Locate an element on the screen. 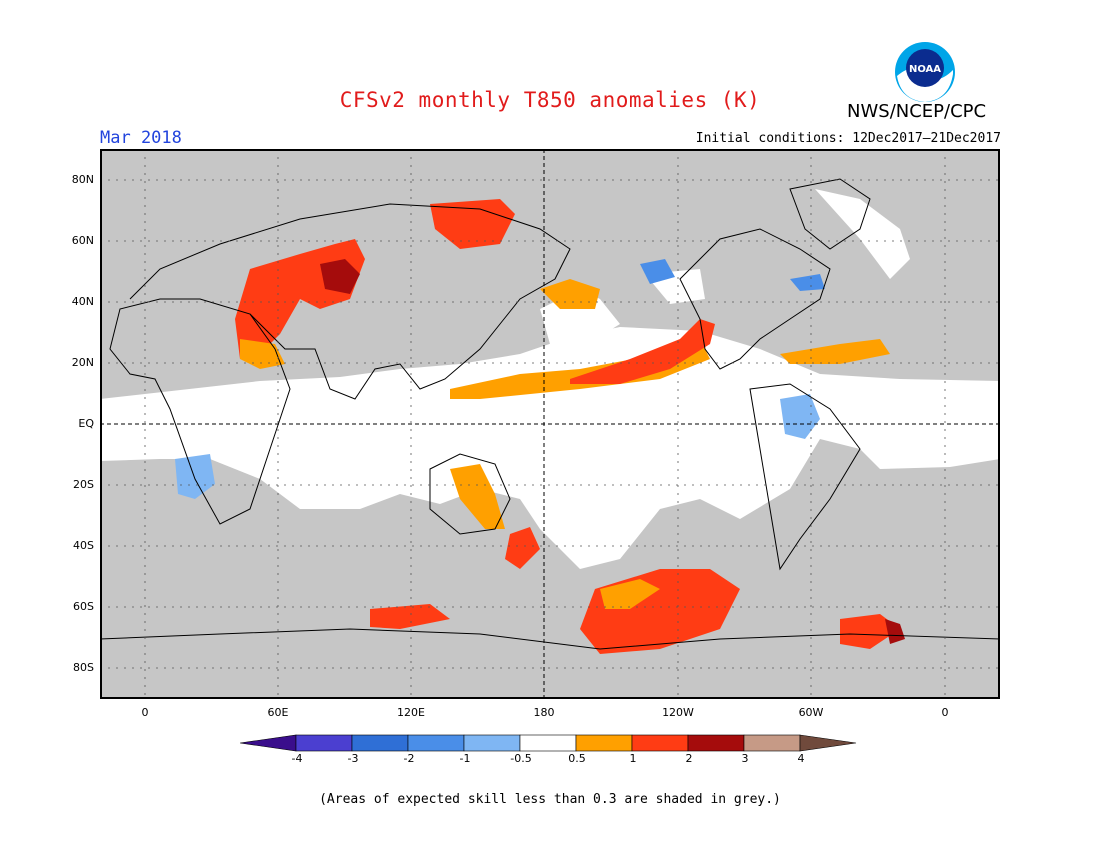 This screenshot has height=850, width=1100. lon-label: 120W is located at coordinates (678, 712).